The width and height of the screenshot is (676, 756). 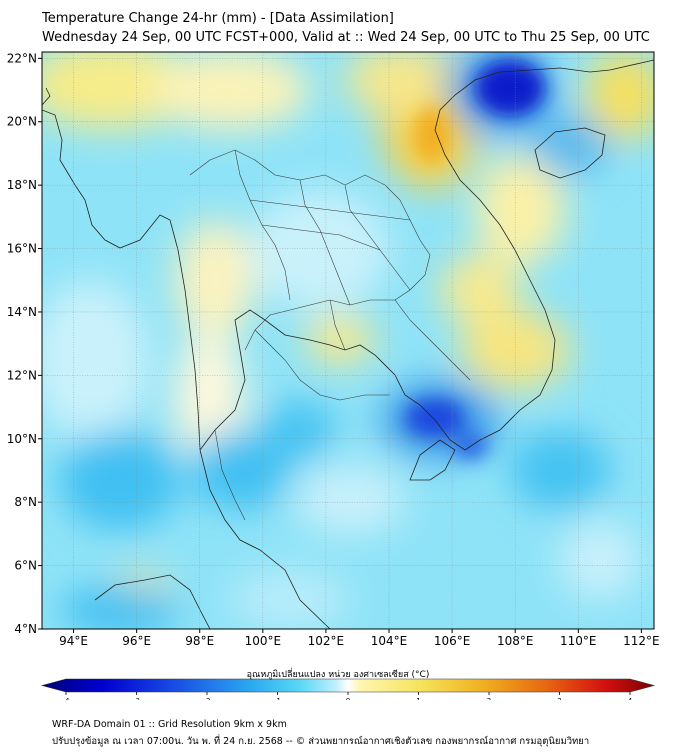 What do you see at coordinates (277, 698) in the screenshot?
I see `colorbar-tick-label: -1` at bounding box center [277, 698].